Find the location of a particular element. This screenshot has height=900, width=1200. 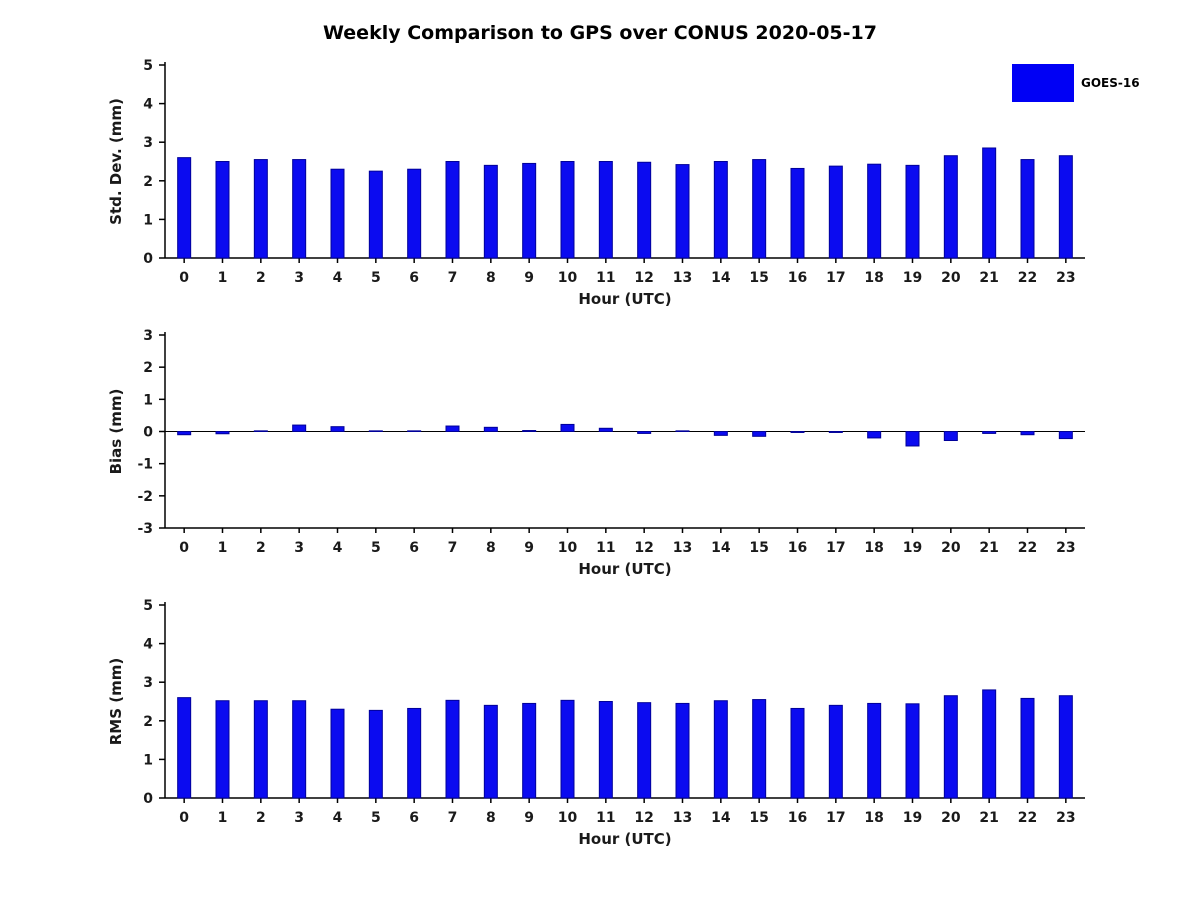

x-tick-label: 12 is located at coordinates (643, 278).